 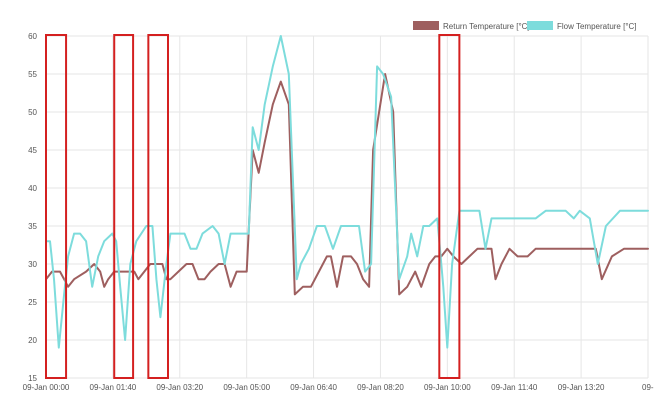 What do you see at coordinates (46, 387) in the screenshot?
I see `x-tick-label: 09-Jan 00:00` at bounding box center [46, 387].